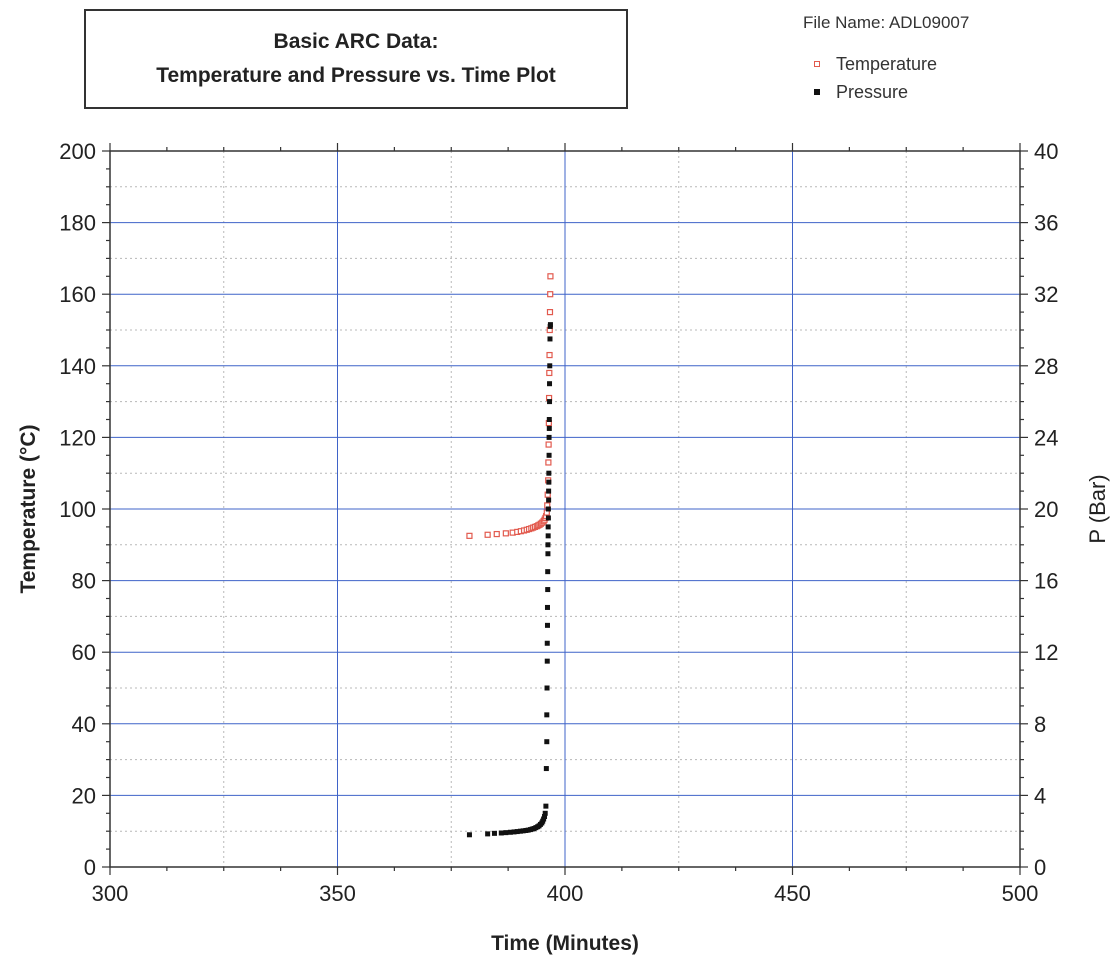 Image resolution: width=1120 pixels, height=963 pixels. What do you see at coordinates (84, 795) in the screenshot?
I see `y-tick-label: 20` at bounding box center [84, 795].